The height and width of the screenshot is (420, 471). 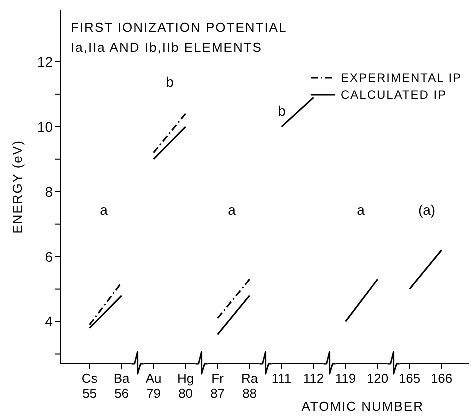 What do you see at coordinates (401, 78) in the screenshot?
I see `legend-label: EXPERIMENTAL IP` at bounding box center [401, 78].